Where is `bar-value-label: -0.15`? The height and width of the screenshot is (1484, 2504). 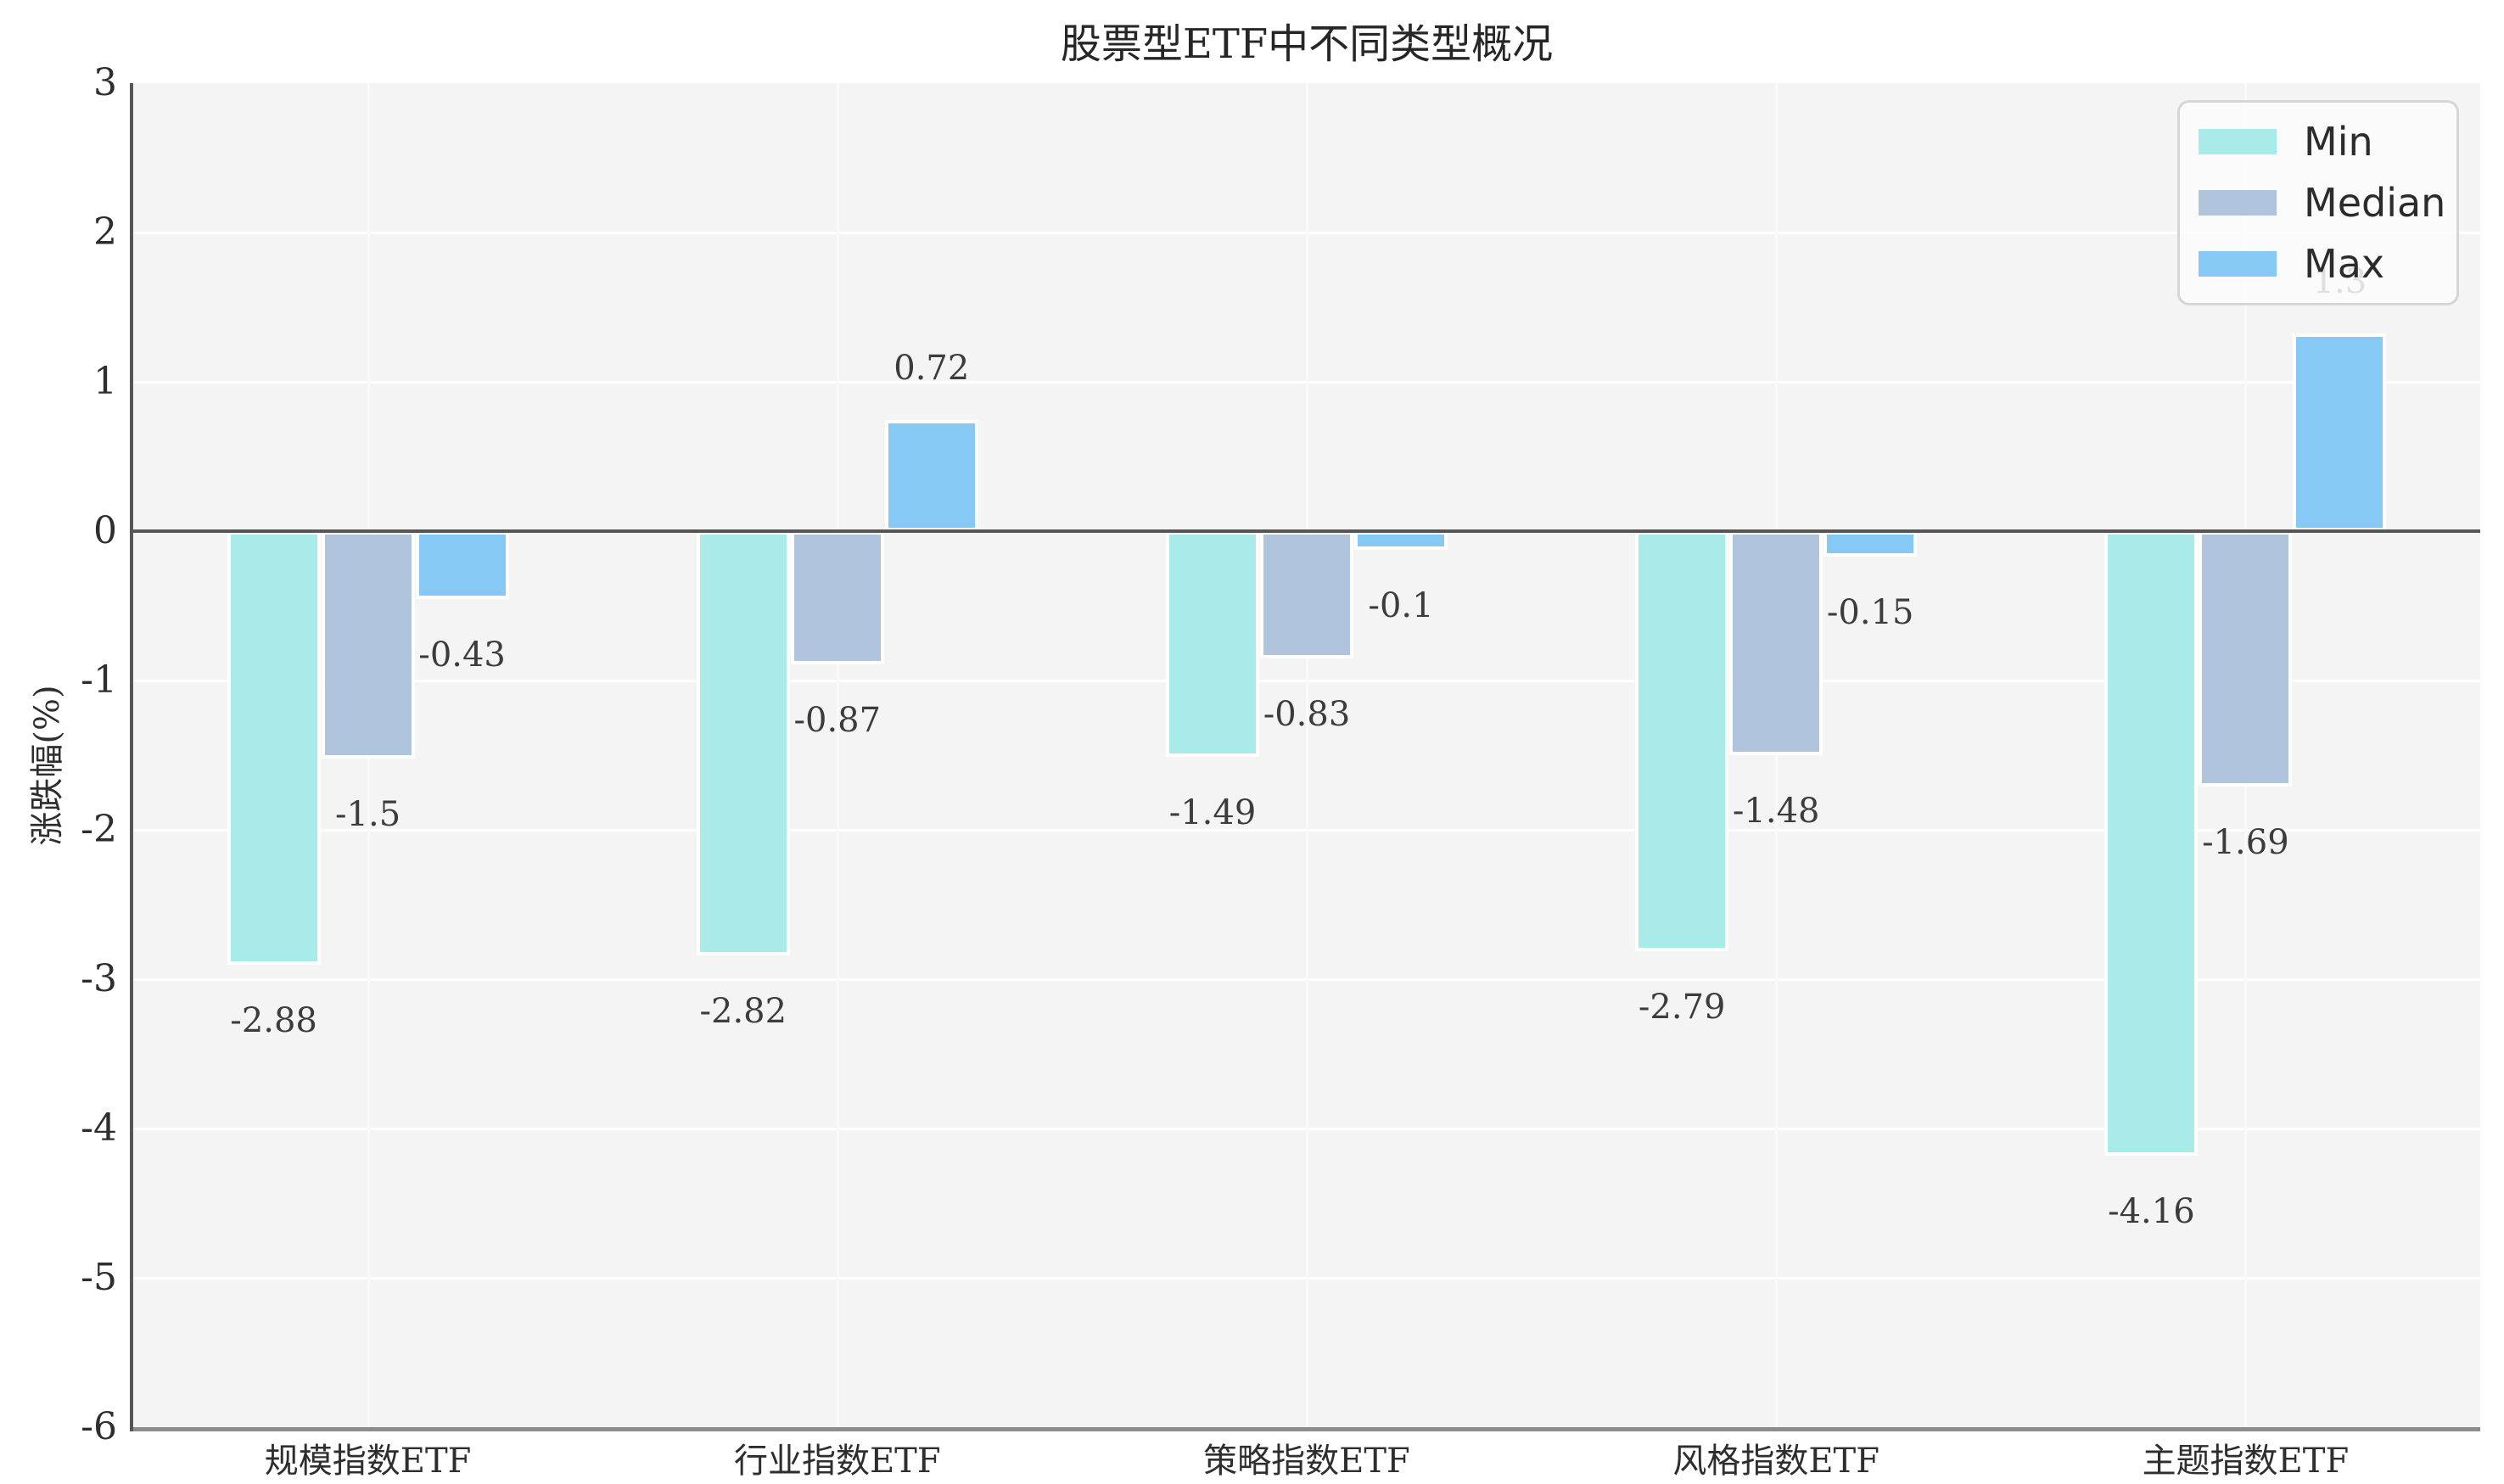 bar-value-label: -0.15 is located at coordinates (1870, 613).